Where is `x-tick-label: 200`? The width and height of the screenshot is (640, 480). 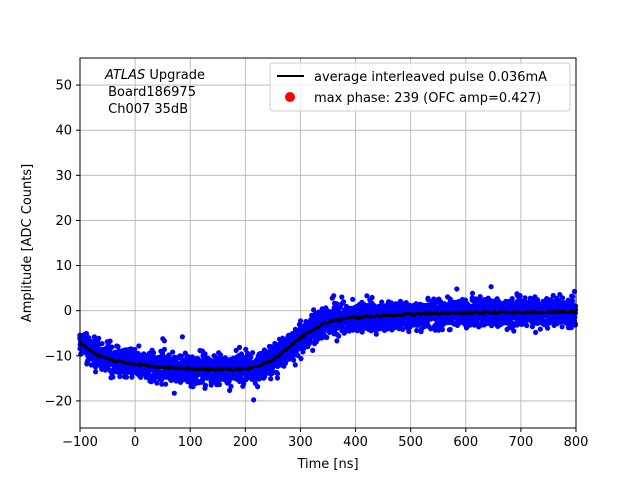 x-tick-label: 200 is located at coordinates (245, 442).